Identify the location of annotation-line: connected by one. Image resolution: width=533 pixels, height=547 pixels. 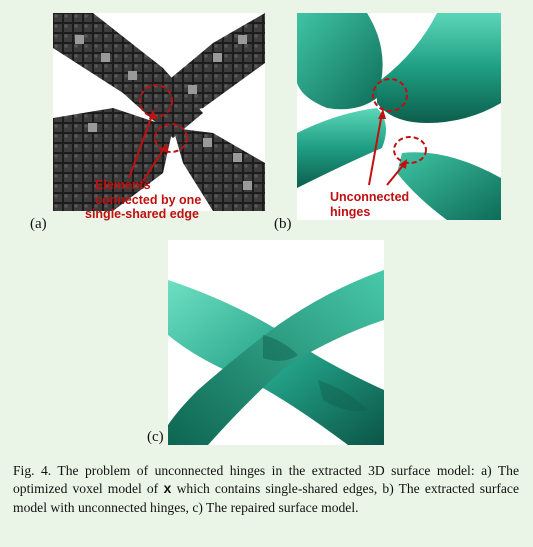
(148, 200).